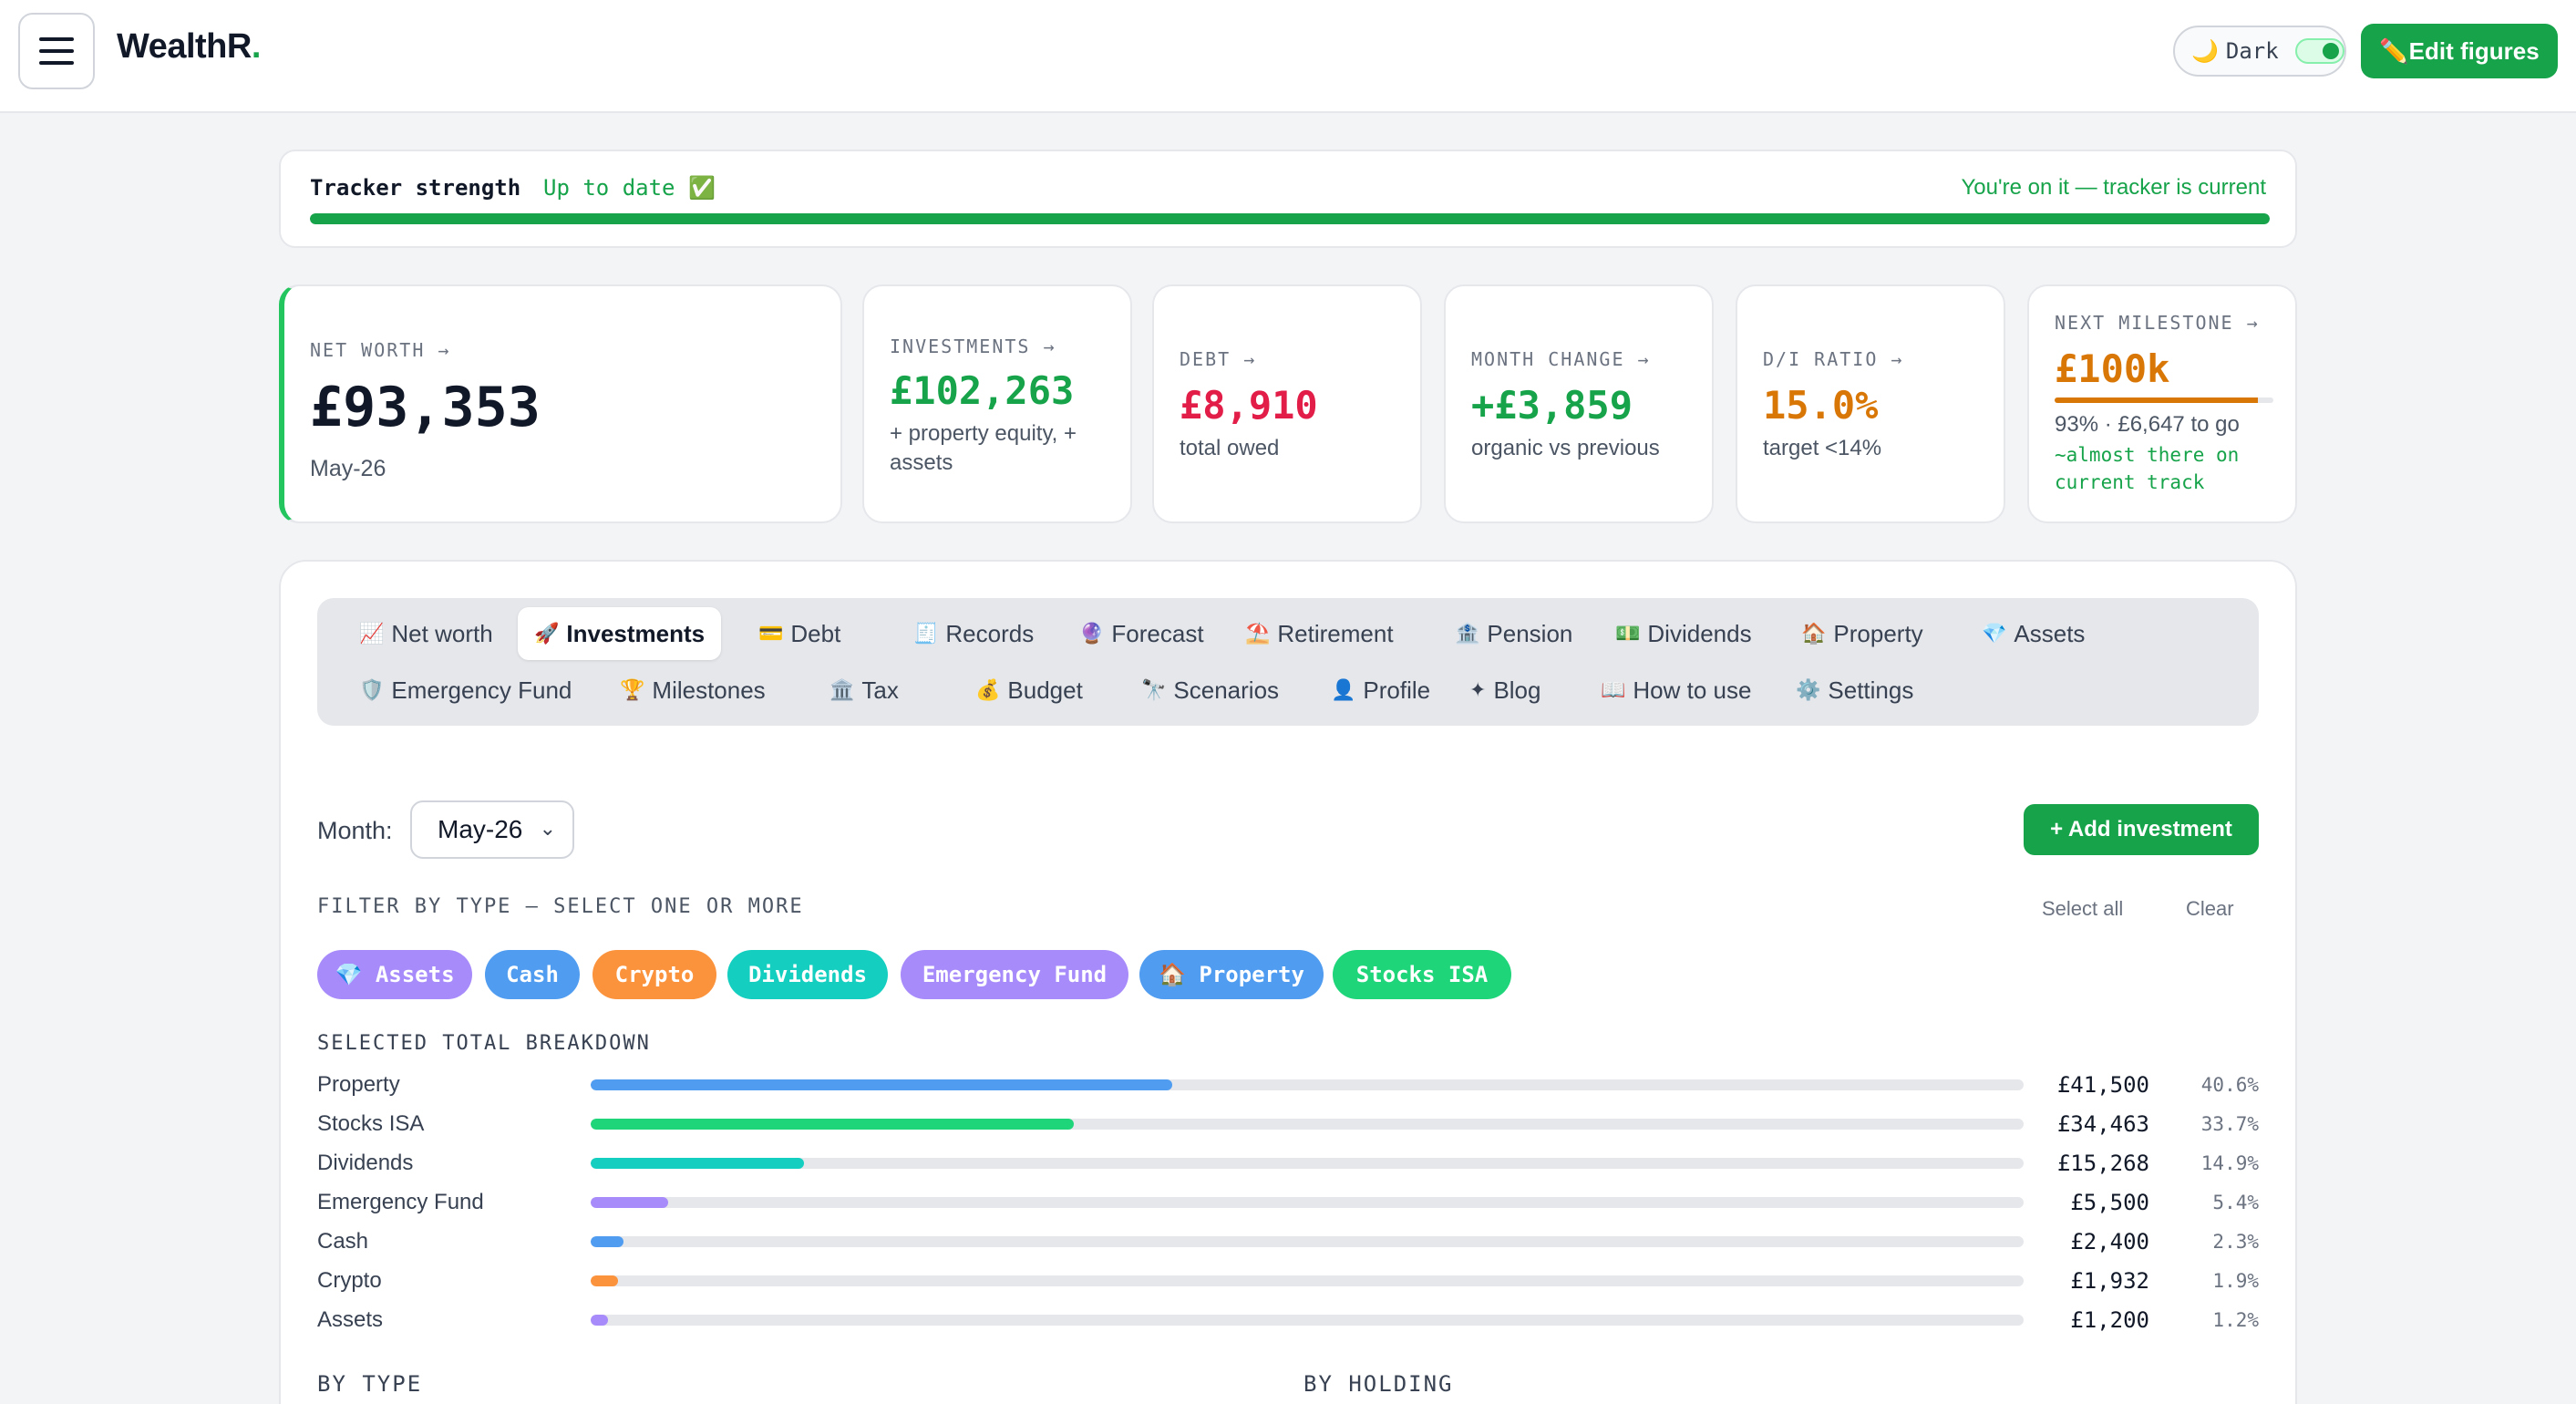 This screenshot has height=1404, width=2576. Describe the element at coordinates (481, 690) in the screenshot. I see `tab-label: Emergency Fund` at that location.